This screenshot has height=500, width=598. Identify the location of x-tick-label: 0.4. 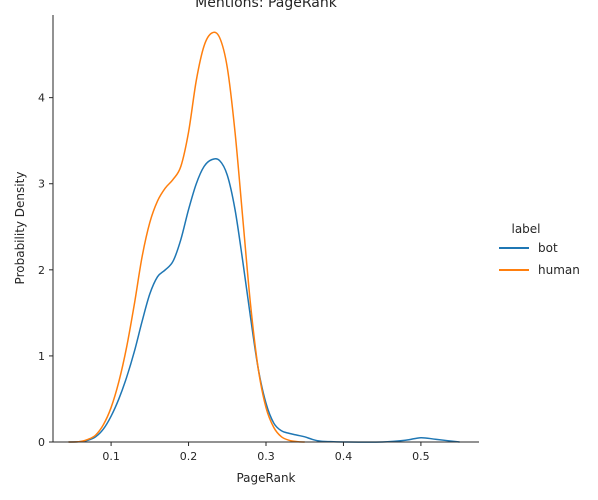
(344, 456).